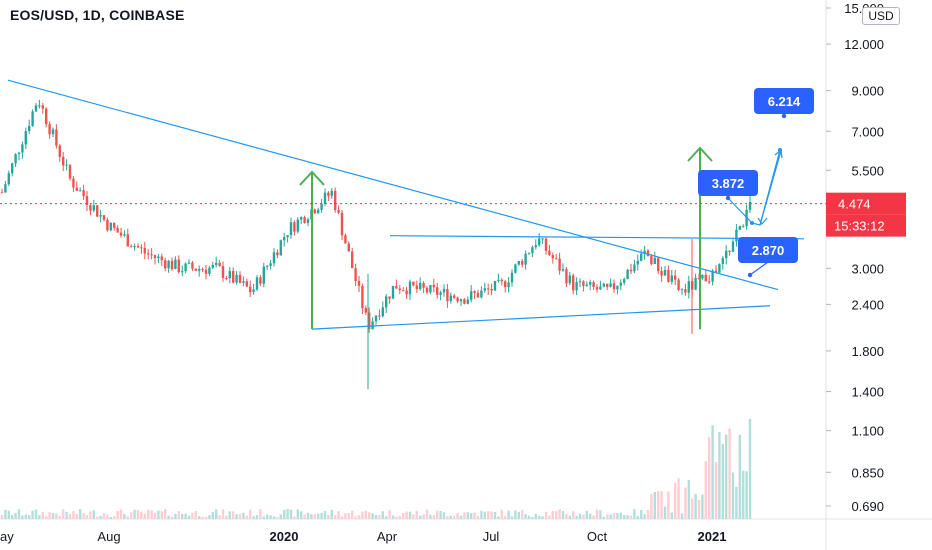  Describe the element at coordinates (866, 203) in the screenshot. I see `last-price-tag` at that location.